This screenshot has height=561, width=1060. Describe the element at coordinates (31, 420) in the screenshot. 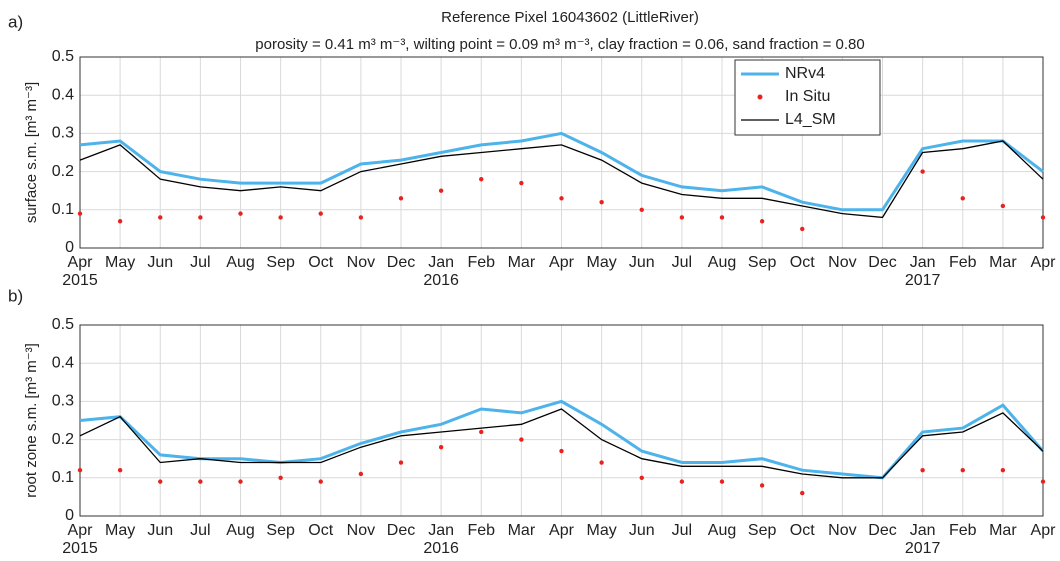

I see `y-axis-label: root zone s.m. [m³ m⁻³]` at that location.